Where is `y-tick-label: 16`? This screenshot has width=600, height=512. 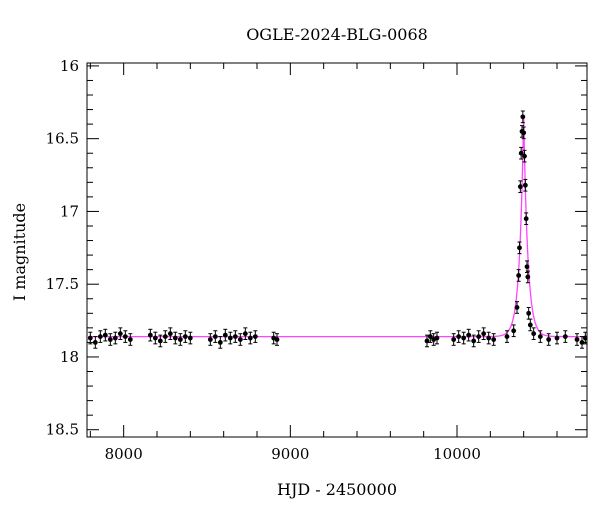 y-tick-label: 16 is located at coordinates (69, 66).